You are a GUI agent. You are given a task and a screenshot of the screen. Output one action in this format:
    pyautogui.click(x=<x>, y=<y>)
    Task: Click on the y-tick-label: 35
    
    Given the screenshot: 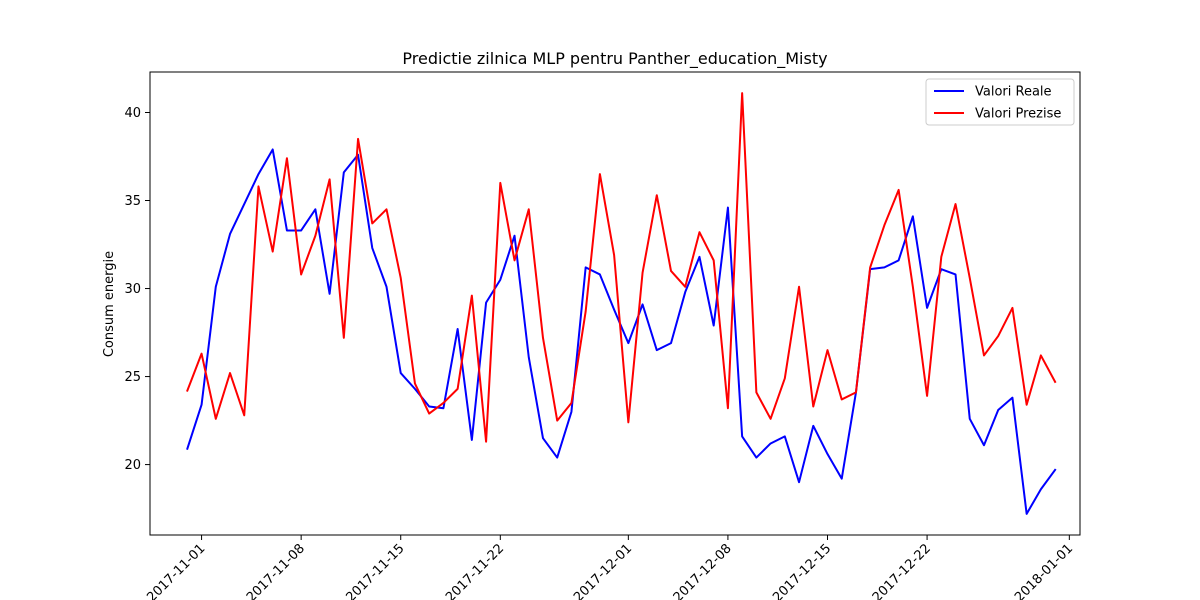 What is the action you would take?
    pyautogui.click(x=132, y=201)
    